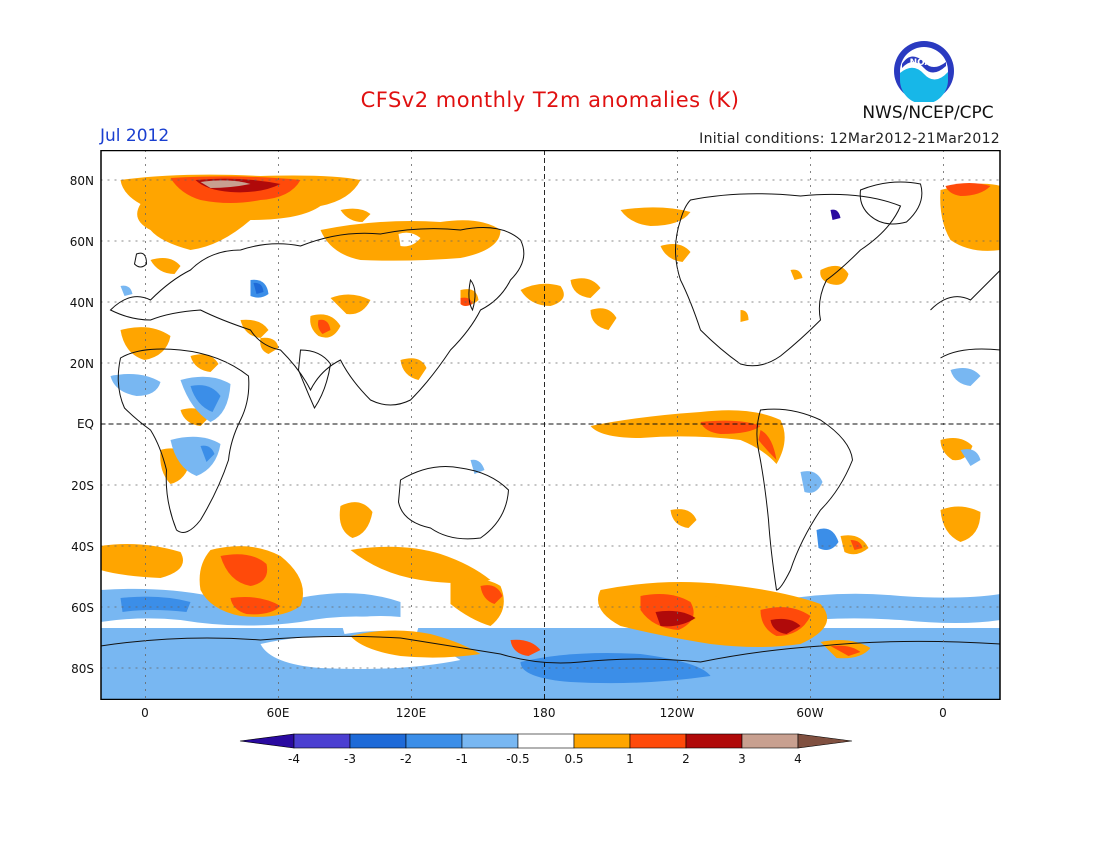 This screenshot has height=850, width=1100. Describe the element at coordinates (924, 71) in the screenshot. I see `noaa-logo: NOAA` at that location.